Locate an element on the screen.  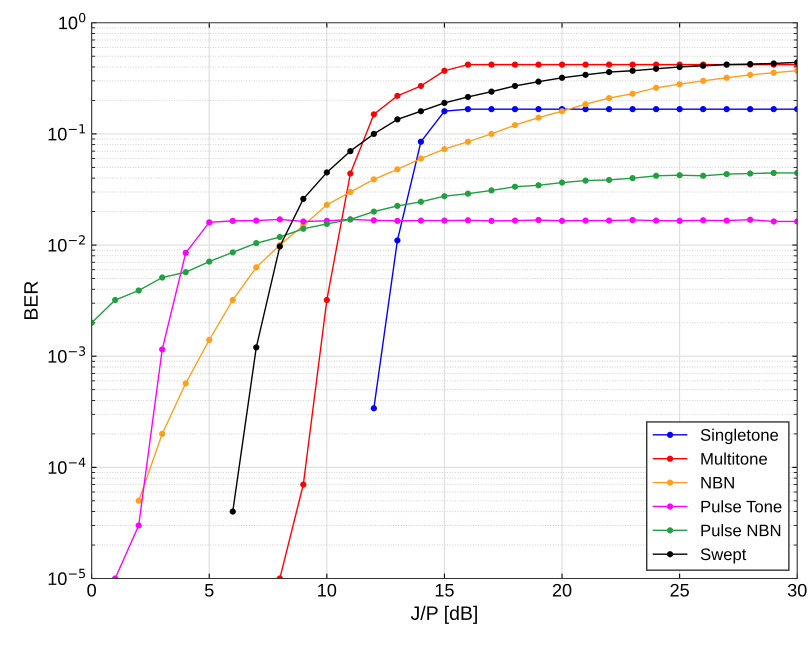
legend-label: Pulse NBN is located at coordinates (740, 530).